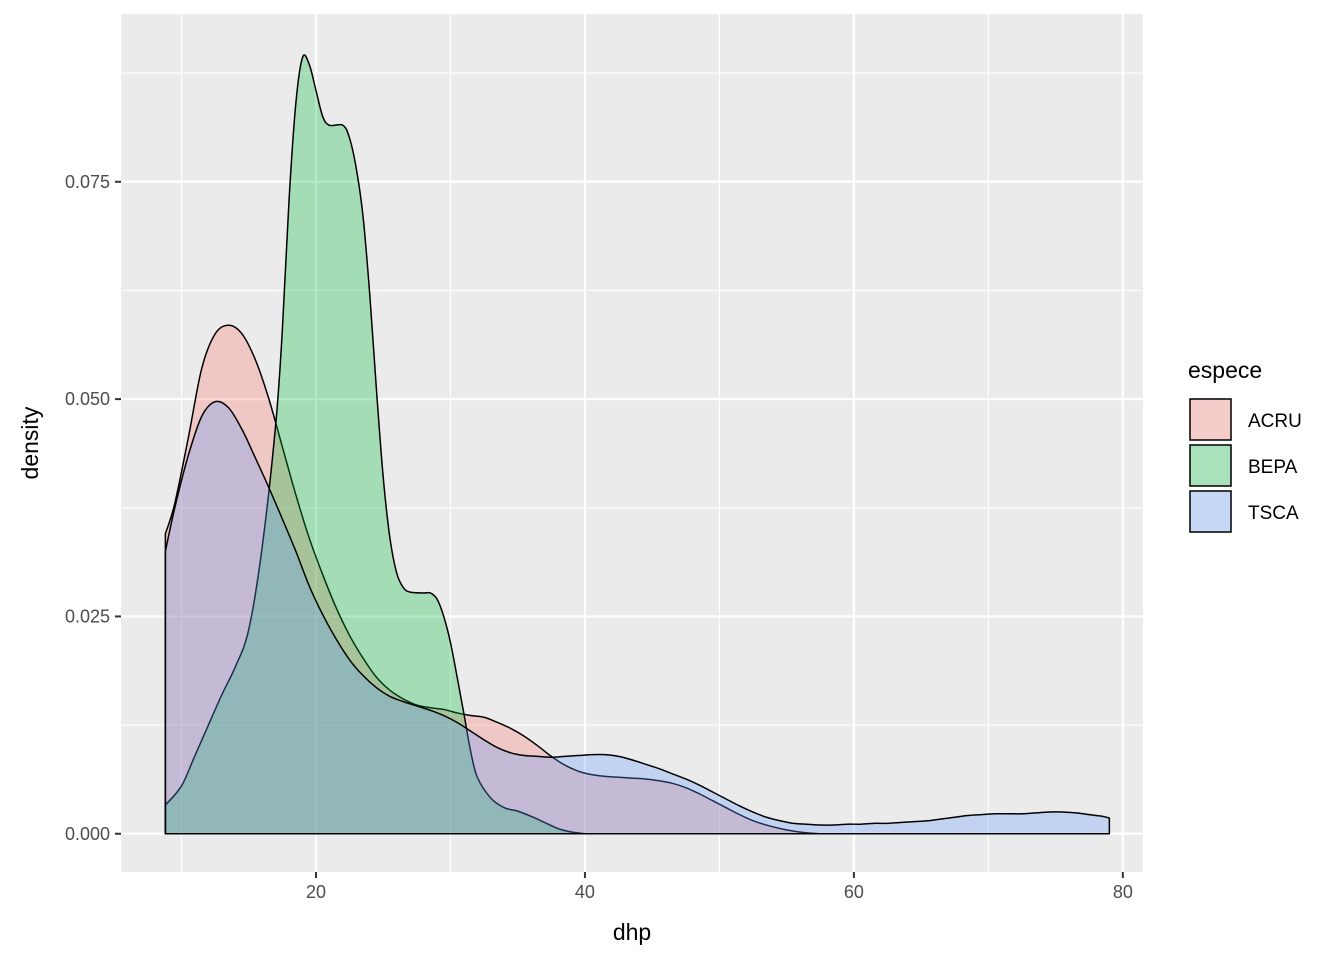  What do you see at coordinates (87, 182) in the screenshot?
I see `y-tick-label: 0.075` at bounding box center [87, 182].